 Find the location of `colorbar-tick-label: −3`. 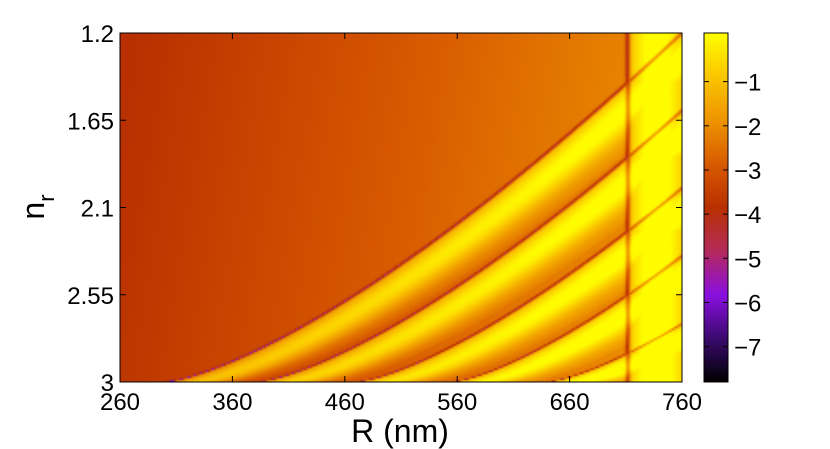

colorbar-tick-label: −3 is located at coordinates (747, 171).